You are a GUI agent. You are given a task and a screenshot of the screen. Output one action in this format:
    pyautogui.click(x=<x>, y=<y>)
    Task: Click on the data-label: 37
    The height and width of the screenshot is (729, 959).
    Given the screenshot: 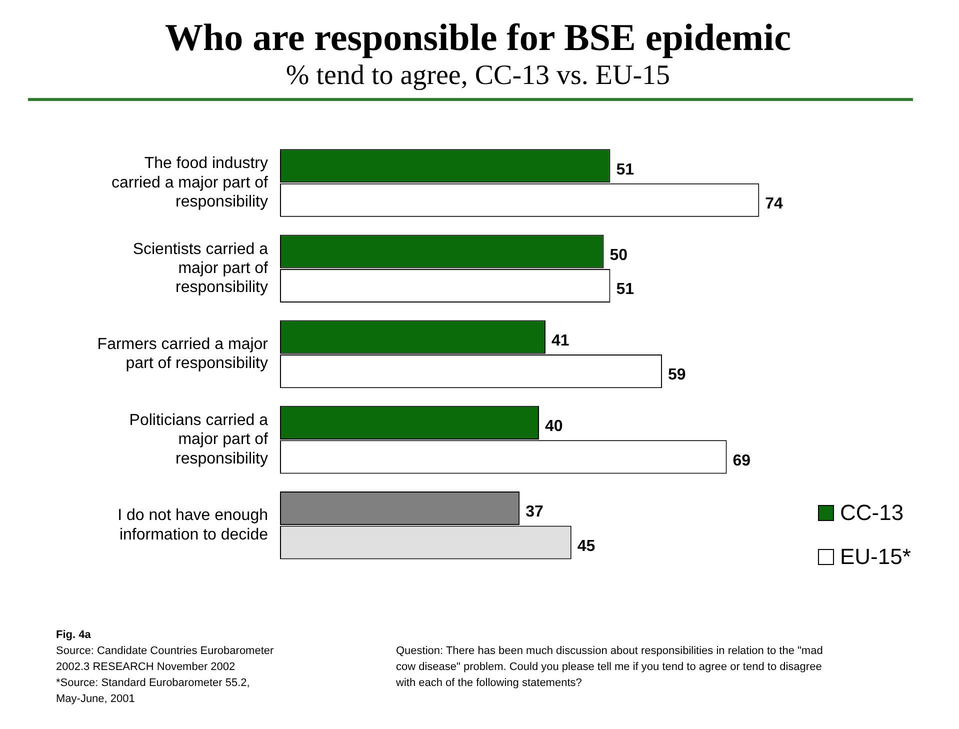 What is the action you would take?
    pyautogui.click(x=535, y=512)
    